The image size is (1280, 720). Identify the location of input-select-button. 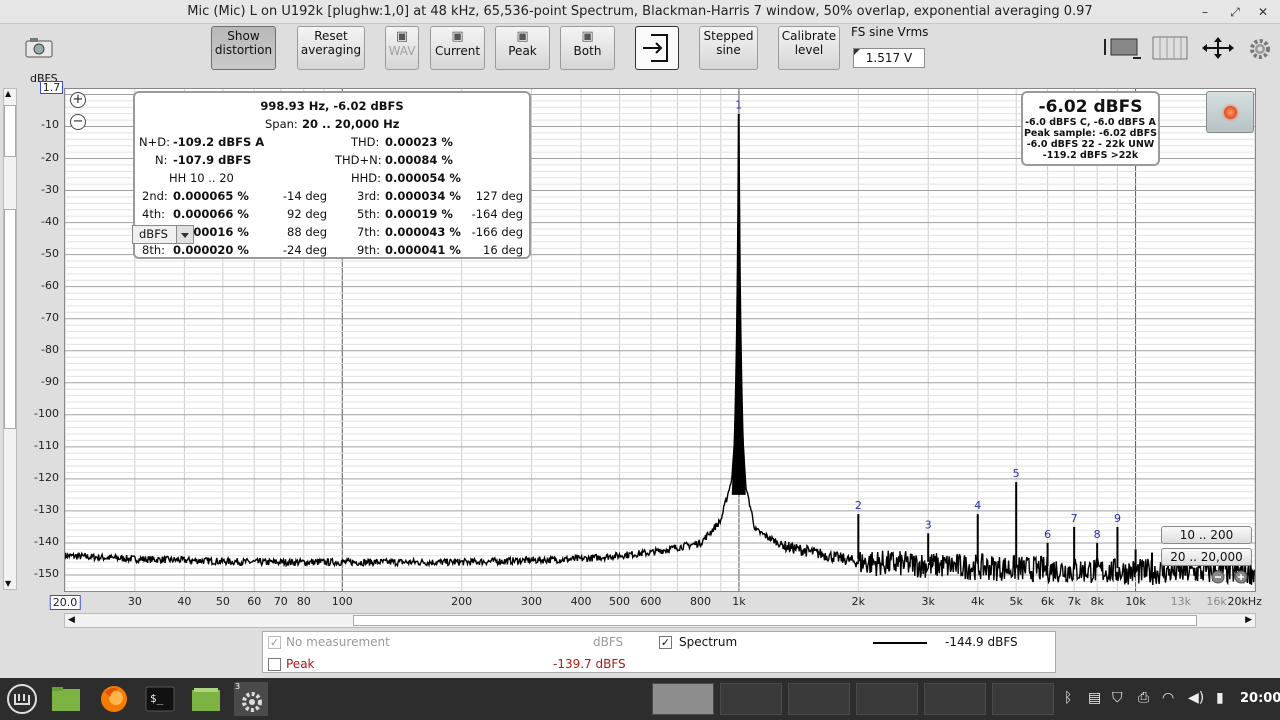
(657, 48).